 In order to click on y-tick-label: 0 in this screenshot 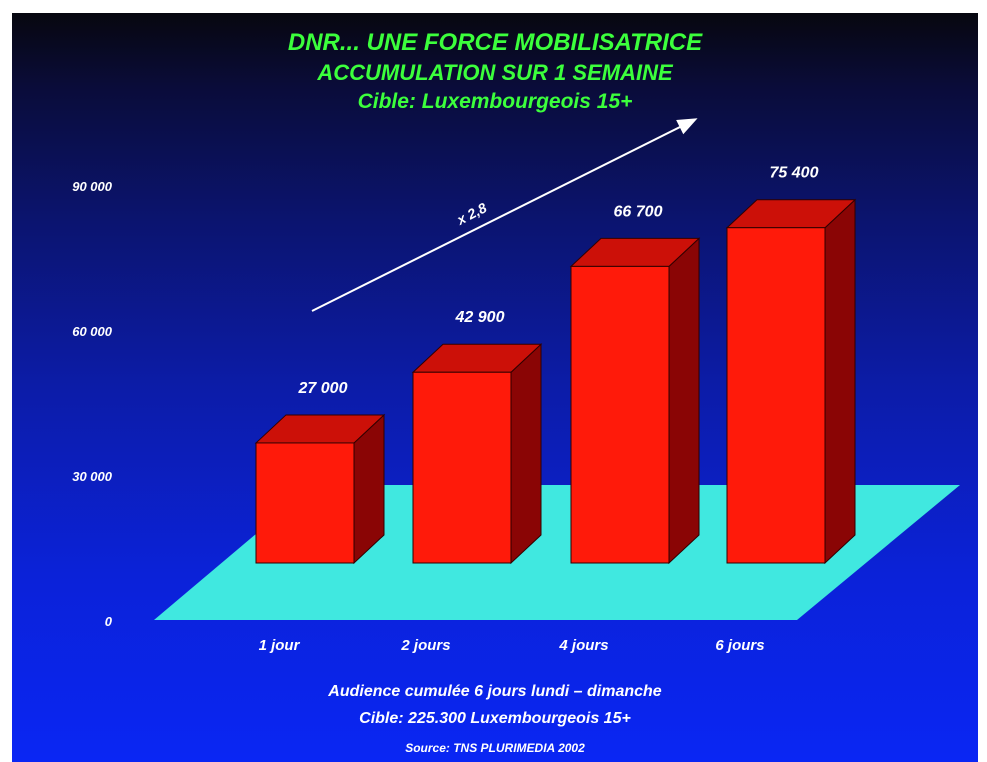, I will do `click(109, 621)`.